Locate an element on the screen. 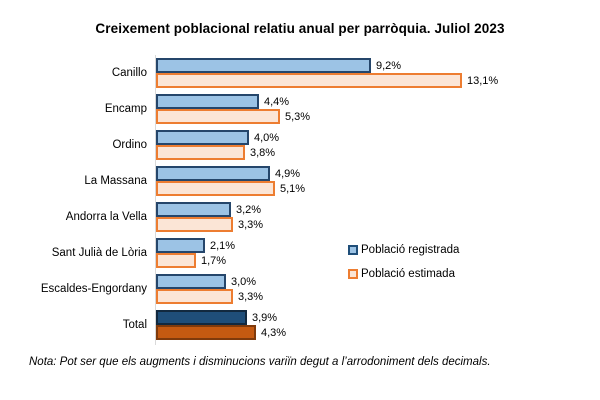 The image size is (600, 400). category-label: Escaldes-Engordany is located at coordinates (93, 289).